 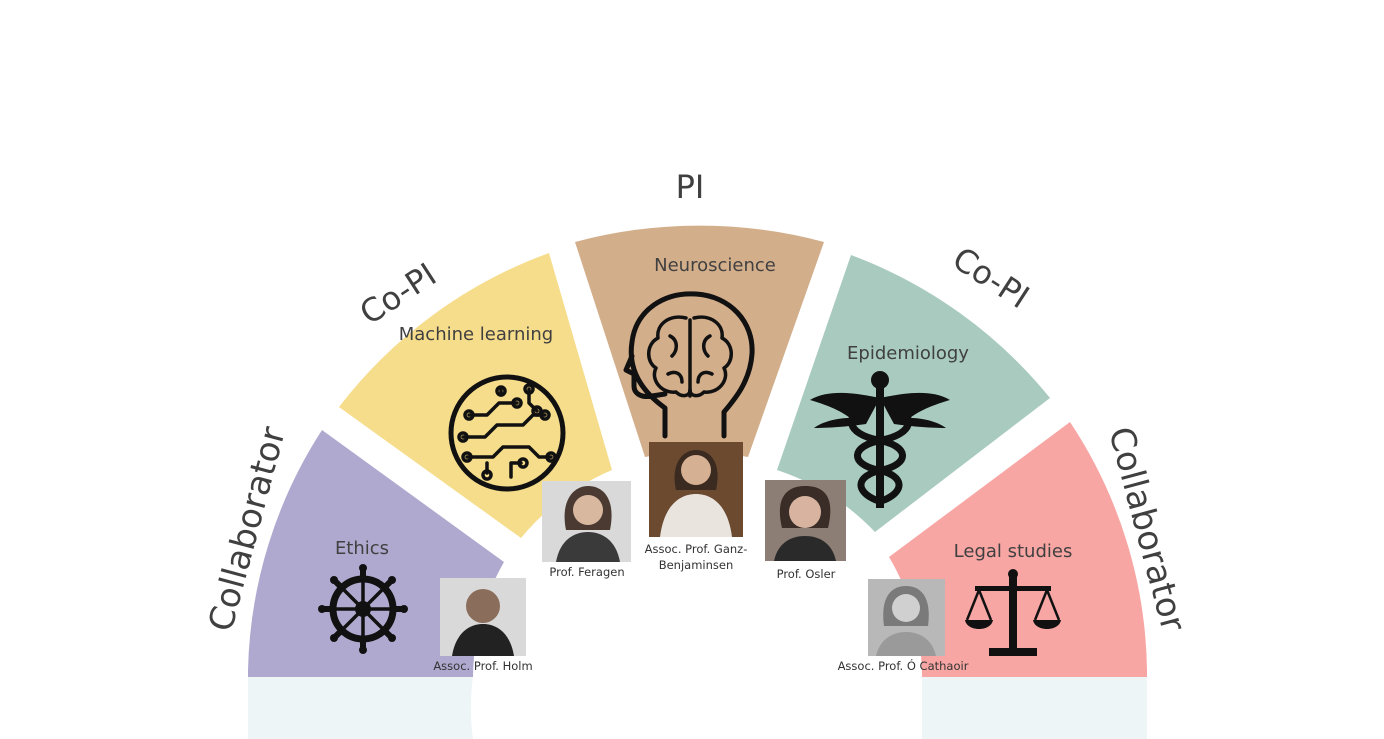 What do you see at coordinates (689, 365) in the screenshot?
I see `brain-head-icon` at bounding box center [689, 365].